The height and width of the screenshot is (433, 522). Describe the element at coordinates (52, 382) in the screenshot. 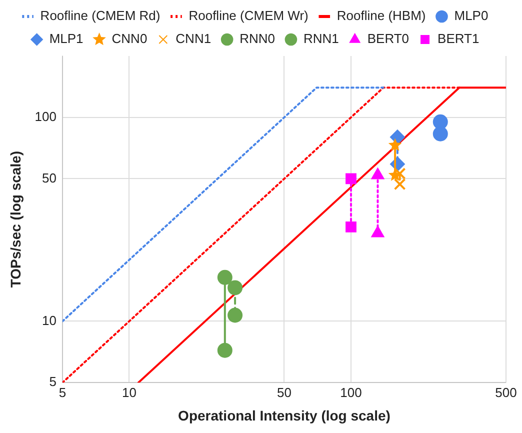

I see `y-tick-label: 5` at that location.